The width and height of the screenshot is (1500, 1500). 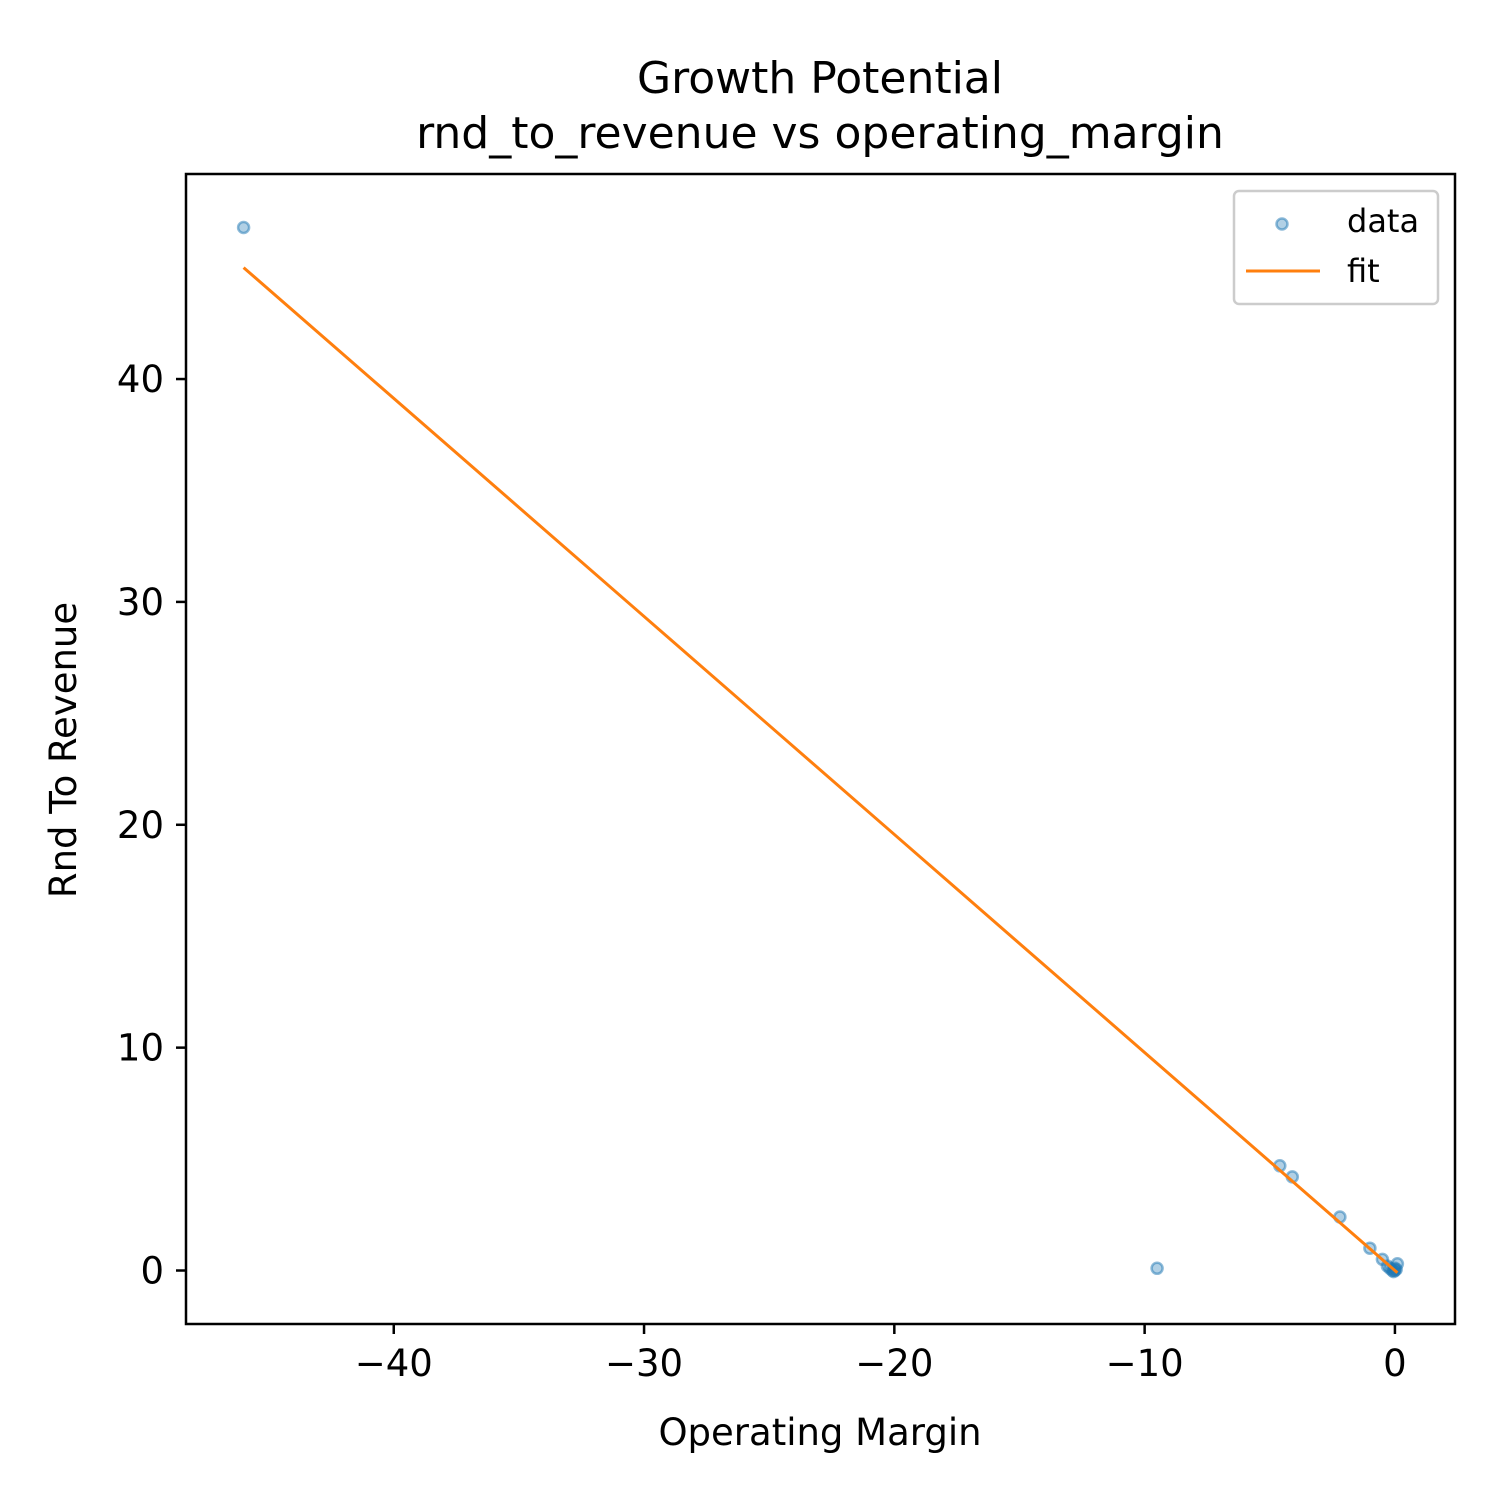 What do you see at coordinates (894, 1363) in the screenshot?
I see `x-tick-label: −20` at bounding box center [894, 1363].